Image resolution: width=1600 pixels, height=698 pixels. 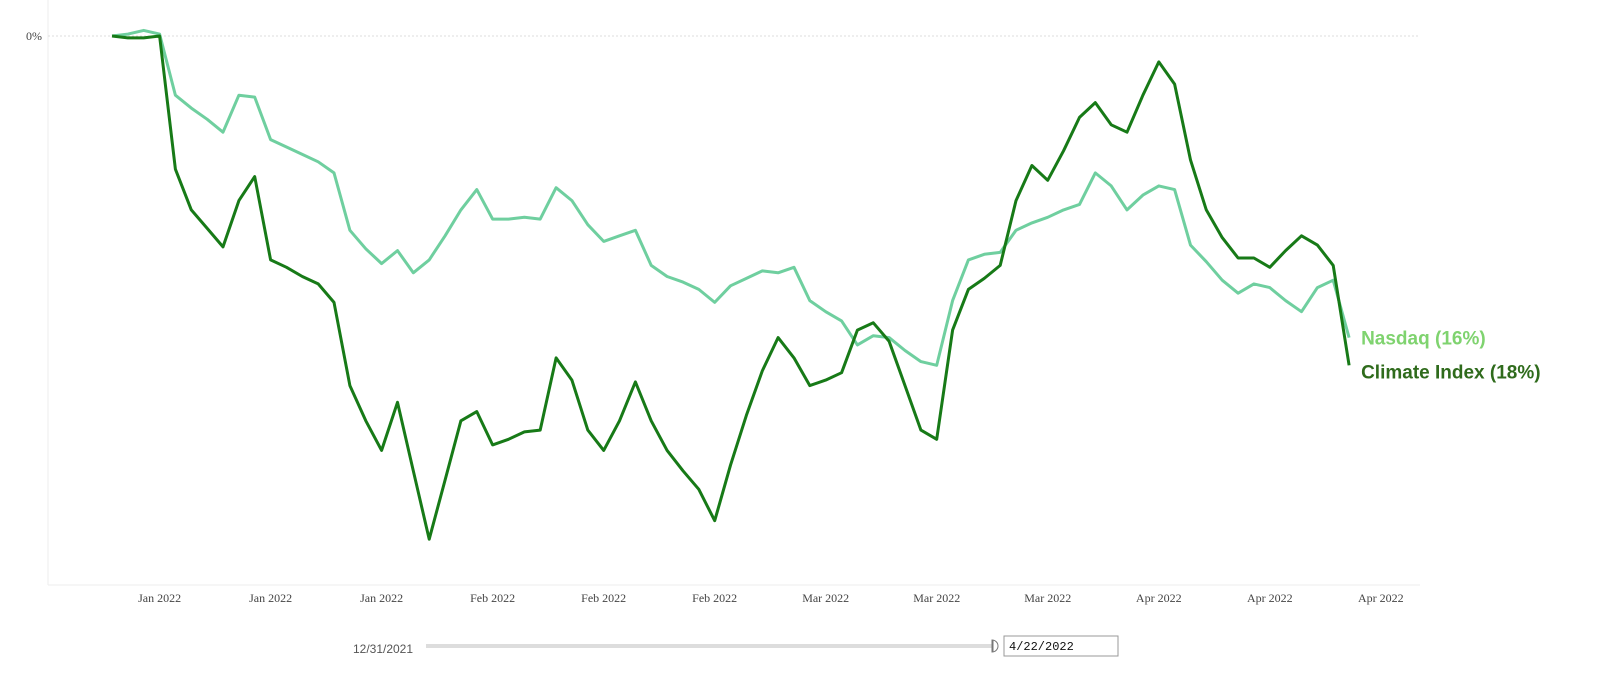 What do you see at coordinates (1451, 372) in the screenshot?
I see `series-end-label: Climate Index (18%)` at bounding box center [1451, 372].